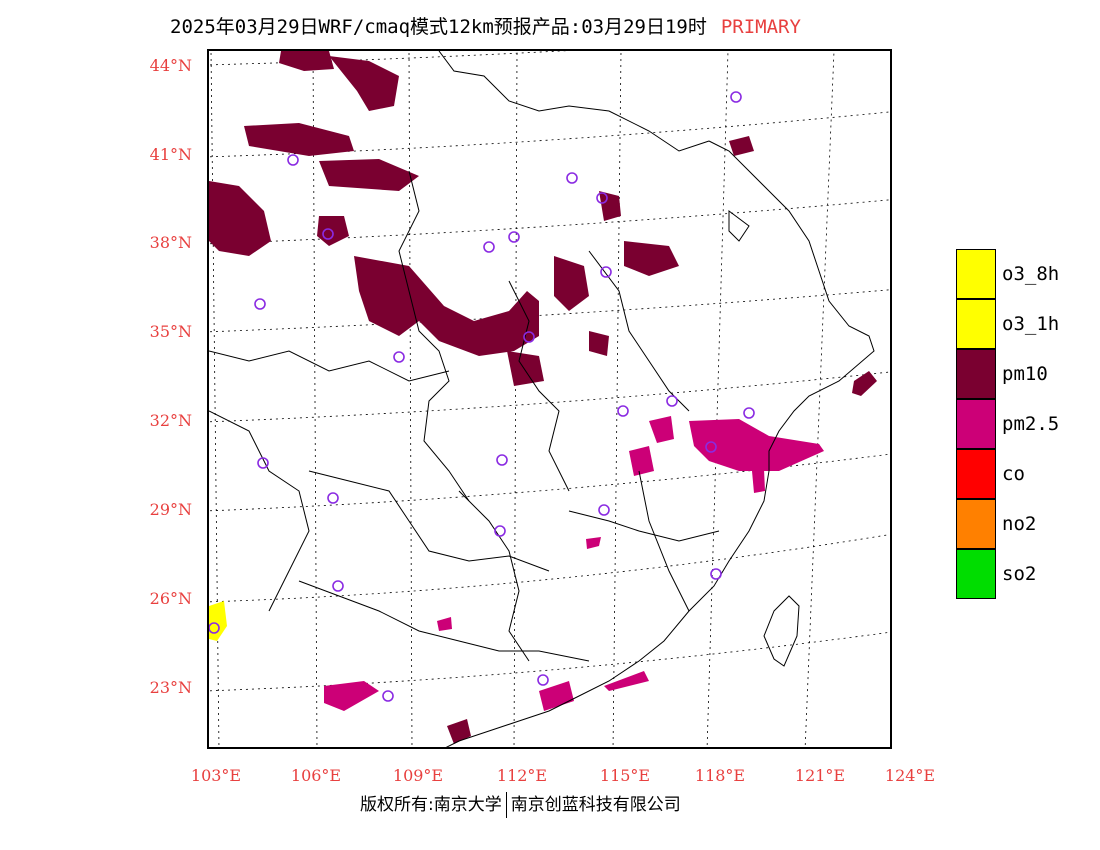 This screenshot has height=850, width=1100. What do you see at coordinates (720, 775) in the screenshot?
I see `lon-label-118: 118°E` at bounding box center [720, 775].